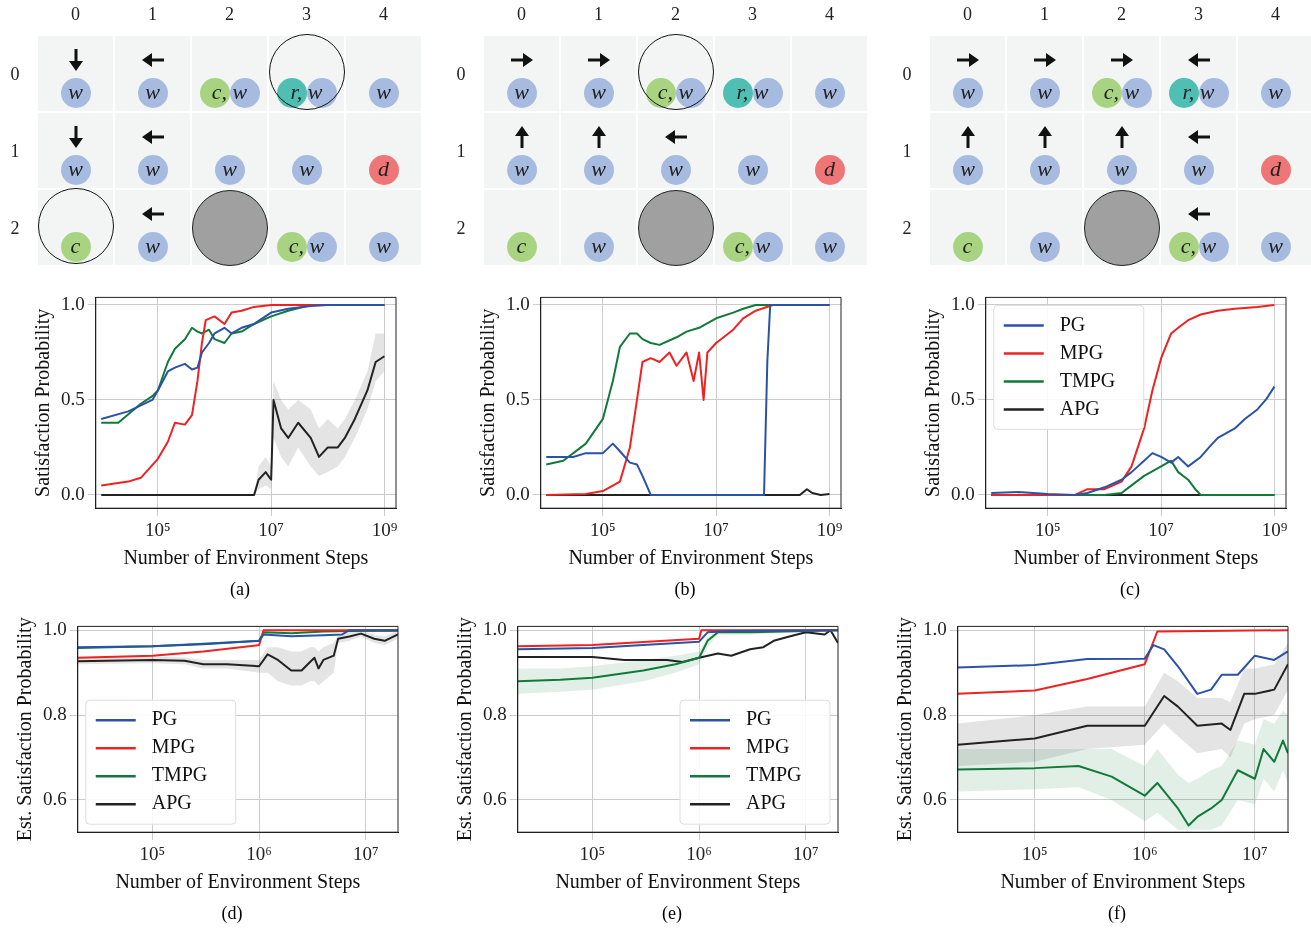 The width and height of the screenshot is (1311, 943). What do you see at coordinates (1117, 913) in the screenshot?
I see `text: (f)` at bounding box center [1117, 913].